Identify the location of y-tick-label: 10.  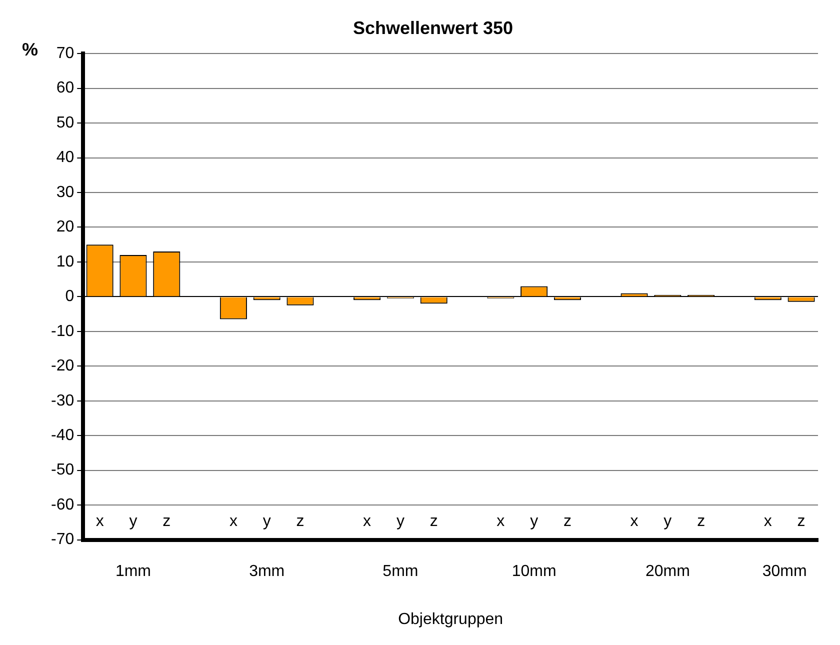
(65, 261).